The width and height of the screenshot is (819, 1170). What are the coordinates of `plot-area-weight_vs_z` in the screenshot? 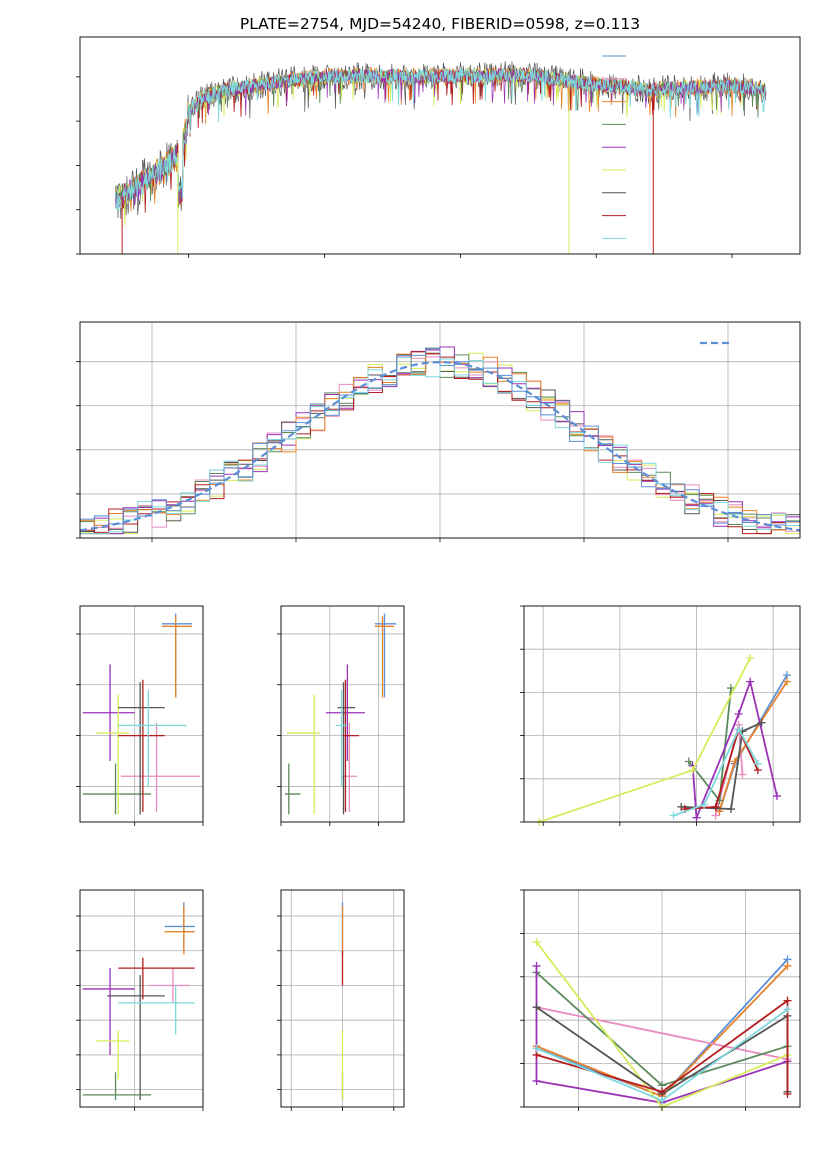 It's located at (662, 1024).